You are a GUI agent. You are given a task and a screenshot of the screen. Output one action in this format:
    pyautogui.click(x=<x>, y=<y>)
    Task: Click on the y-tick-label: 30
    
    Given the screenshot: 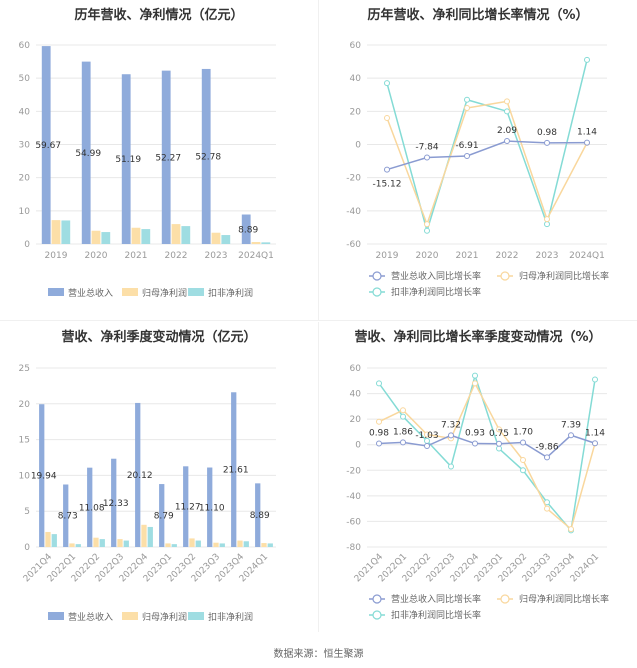 What is the action you would take?
    pyautogui.click(x=25, y=146)
    